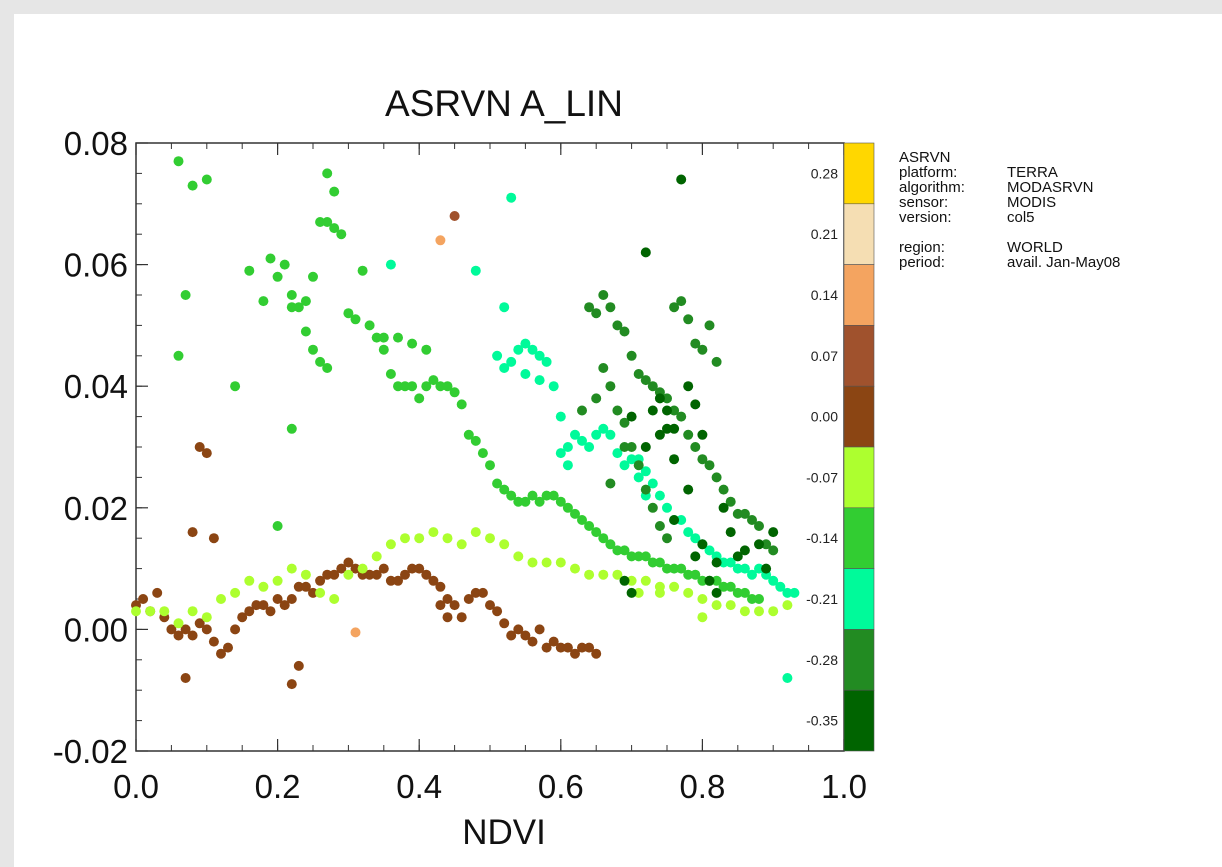  I want to click on x-tick-label: 0.4, so click(419, 786).